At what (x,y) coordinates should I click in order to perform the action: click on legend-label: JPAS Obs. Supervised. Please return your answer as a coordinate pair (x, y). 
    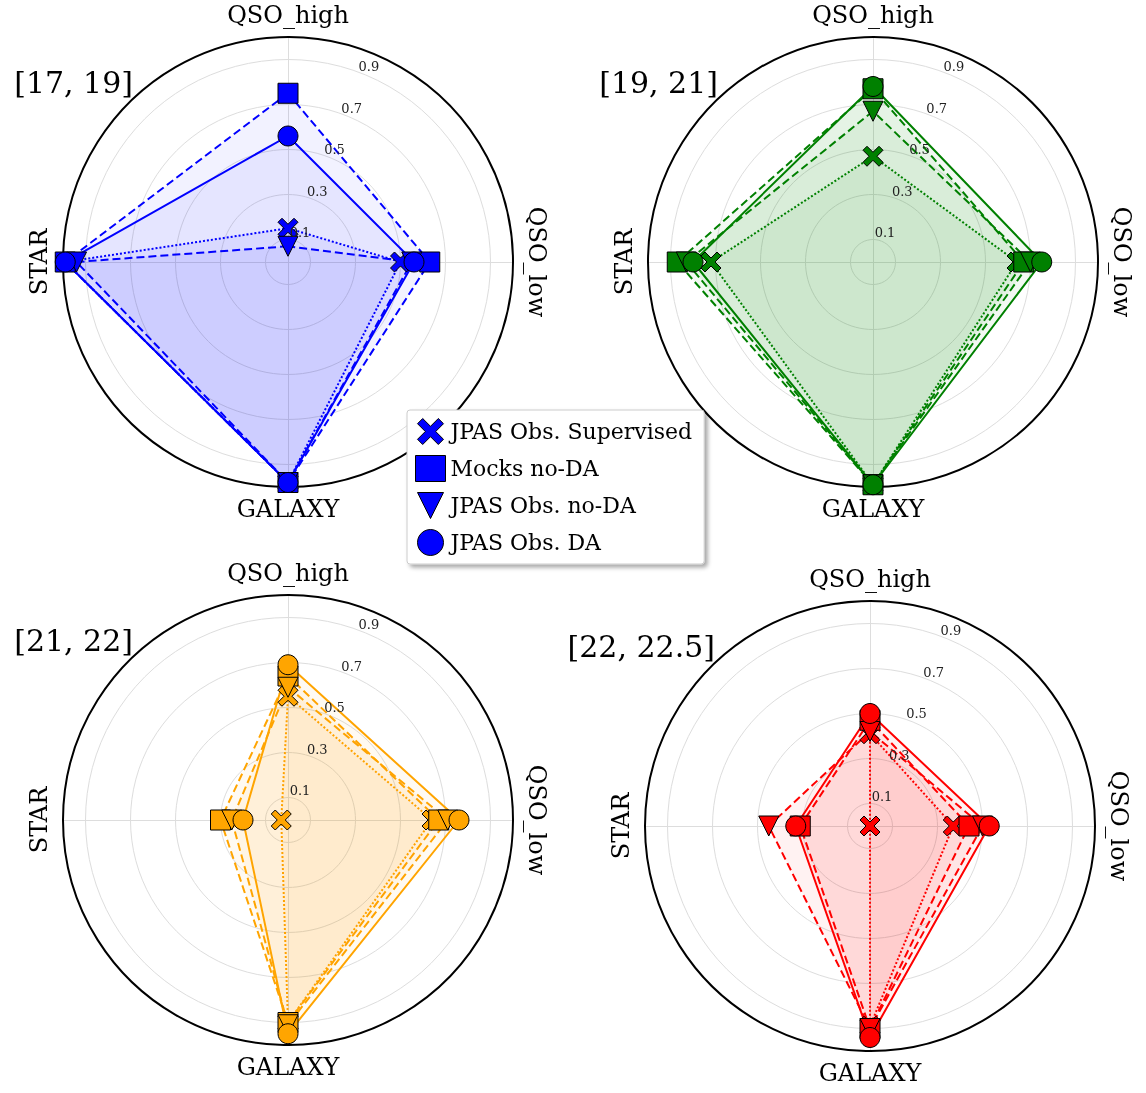
    Looking at the image, I should click on (570, 431).